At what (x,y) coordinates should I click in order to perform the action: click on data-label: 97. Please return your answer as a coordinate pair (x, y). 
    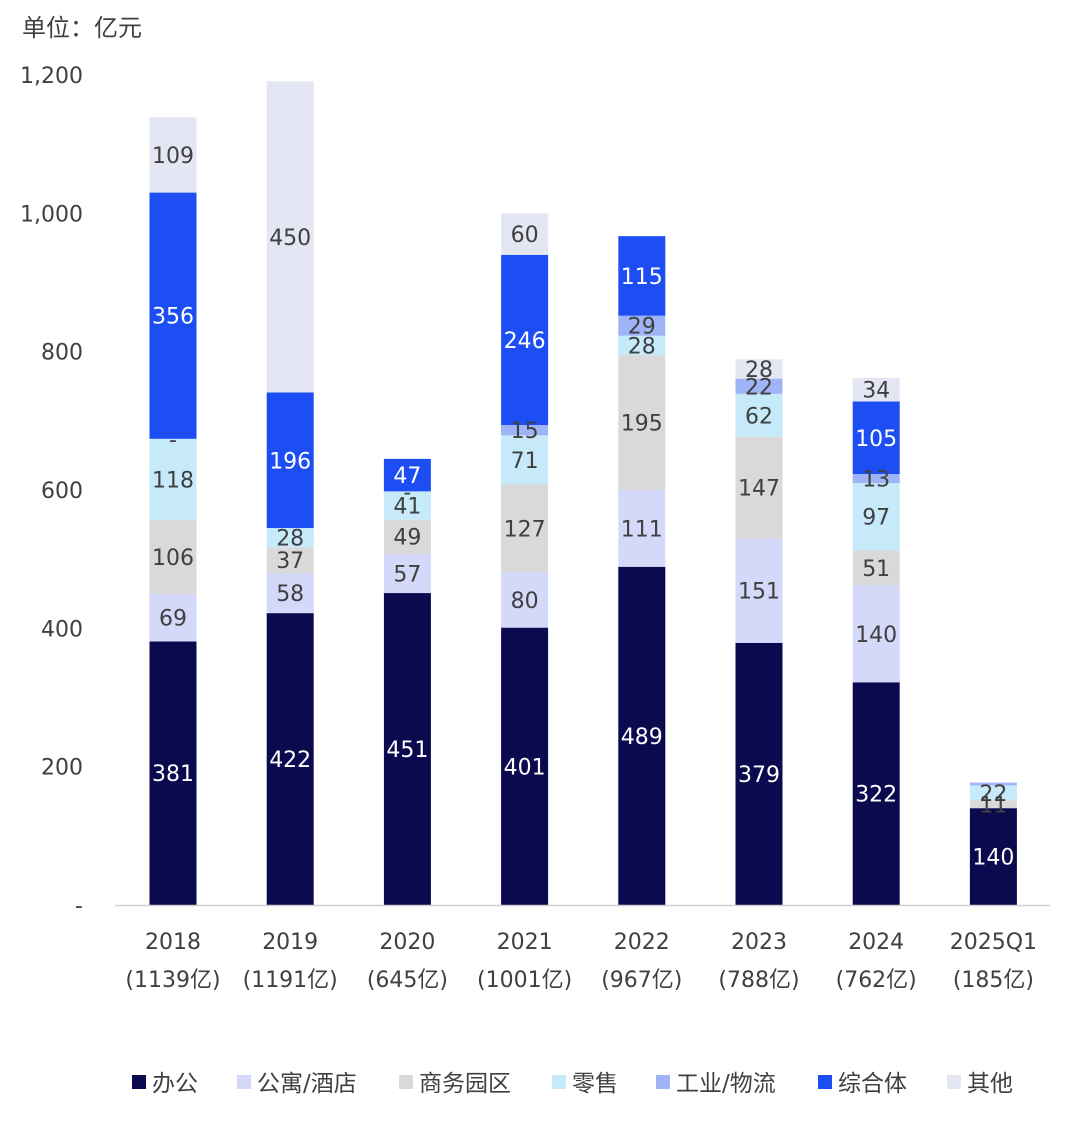
    Looking at the image, I should click on (876, 518).